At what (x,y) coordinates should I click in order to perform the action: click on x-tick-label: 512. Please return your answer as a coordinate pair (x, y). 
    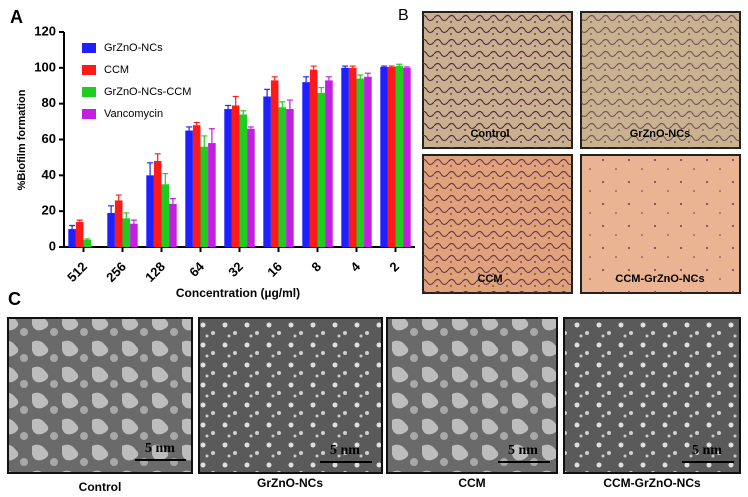
    Looking at the image, I should click on (77, 272).